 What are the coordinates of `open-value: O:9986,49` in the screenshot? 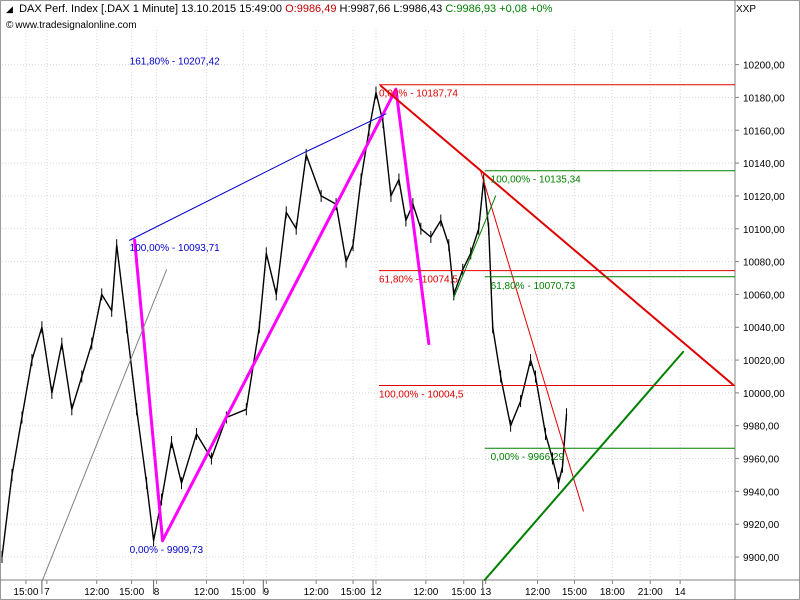 It's located at (311, 9).